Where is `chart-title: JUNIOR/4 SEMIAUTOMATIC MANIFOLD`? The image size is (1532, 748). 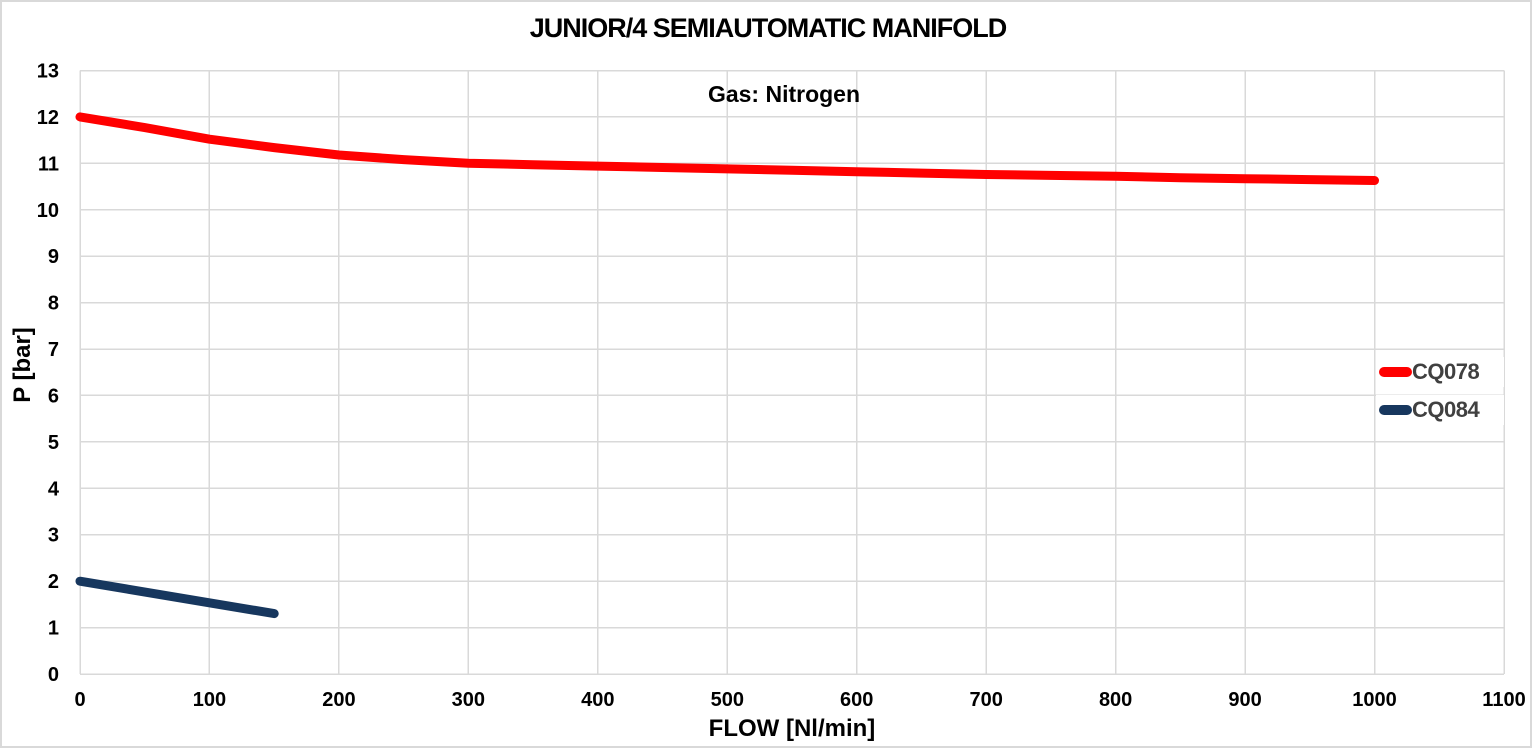
chart-title: JUNIOR/4 SEMIAUTOMATIC MANIFOLD is located at coordinates (768, 28).